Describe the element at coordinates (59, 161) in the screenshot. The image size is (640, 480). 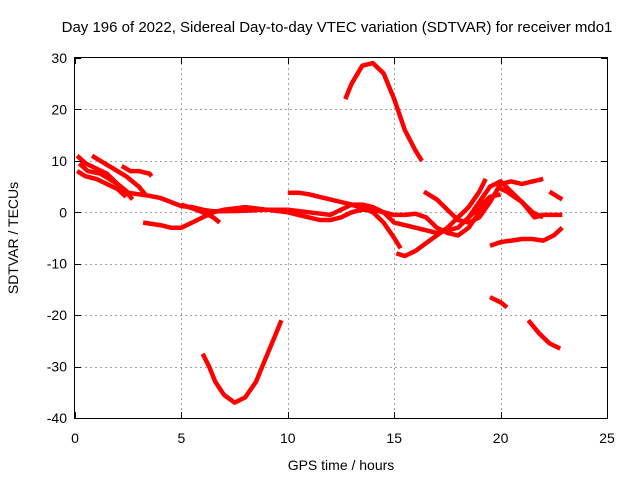
I see `y-tick-label: 10` at that location.